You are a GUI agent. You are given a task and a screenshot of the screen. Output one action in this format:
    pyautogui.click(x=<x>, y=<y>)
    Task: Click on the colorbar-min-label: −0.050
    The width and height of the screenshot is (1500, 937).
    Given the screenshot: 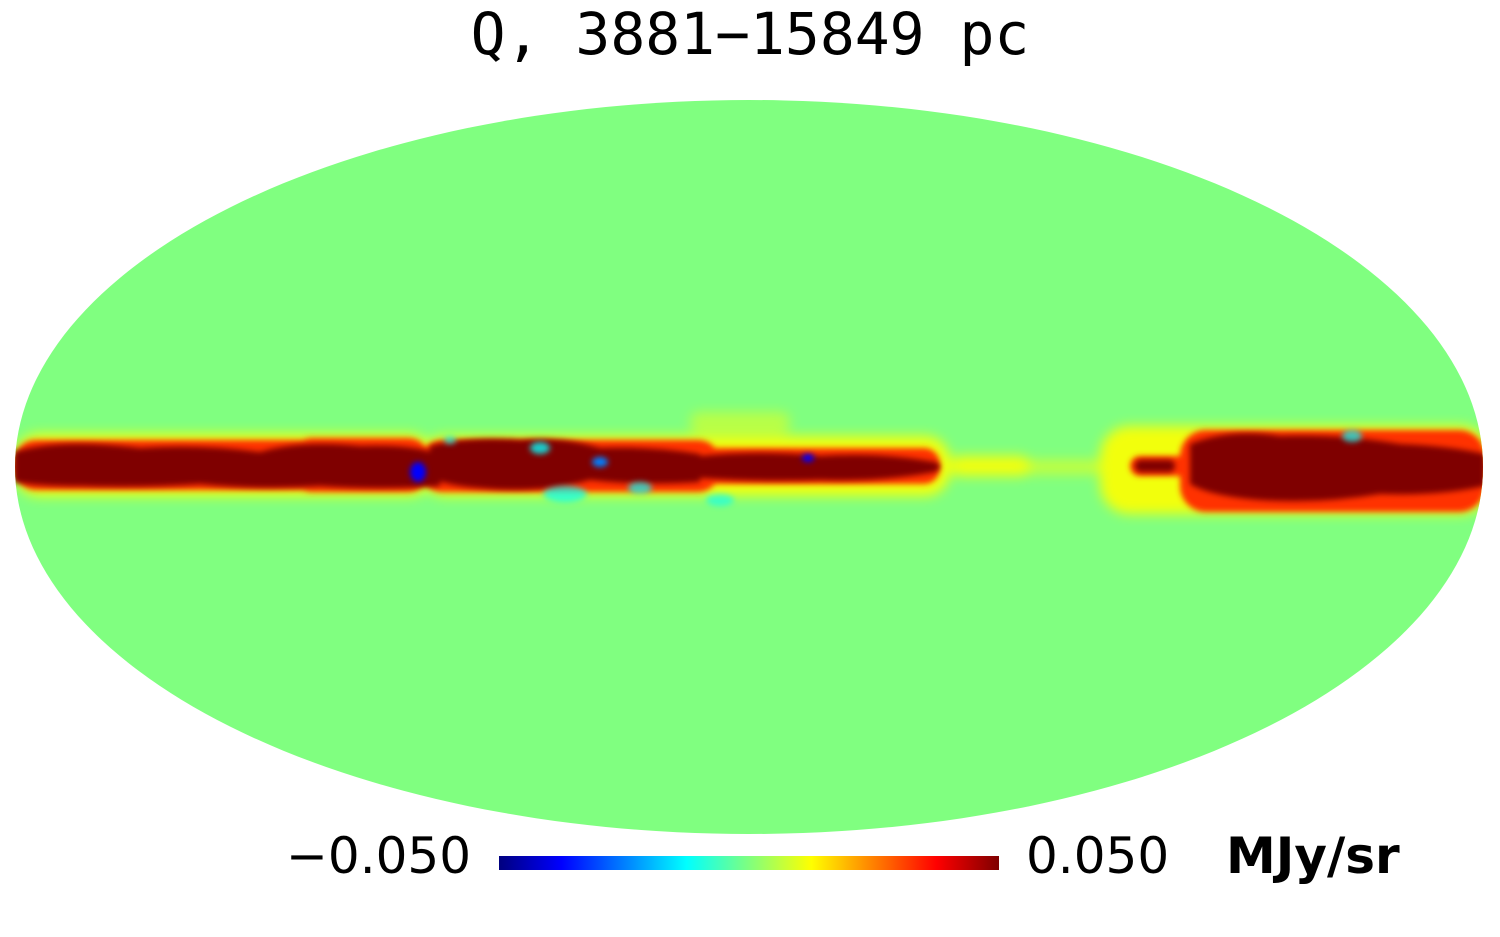 What is the action you would take?
    pyautogui.click(x=379, y=856)
    